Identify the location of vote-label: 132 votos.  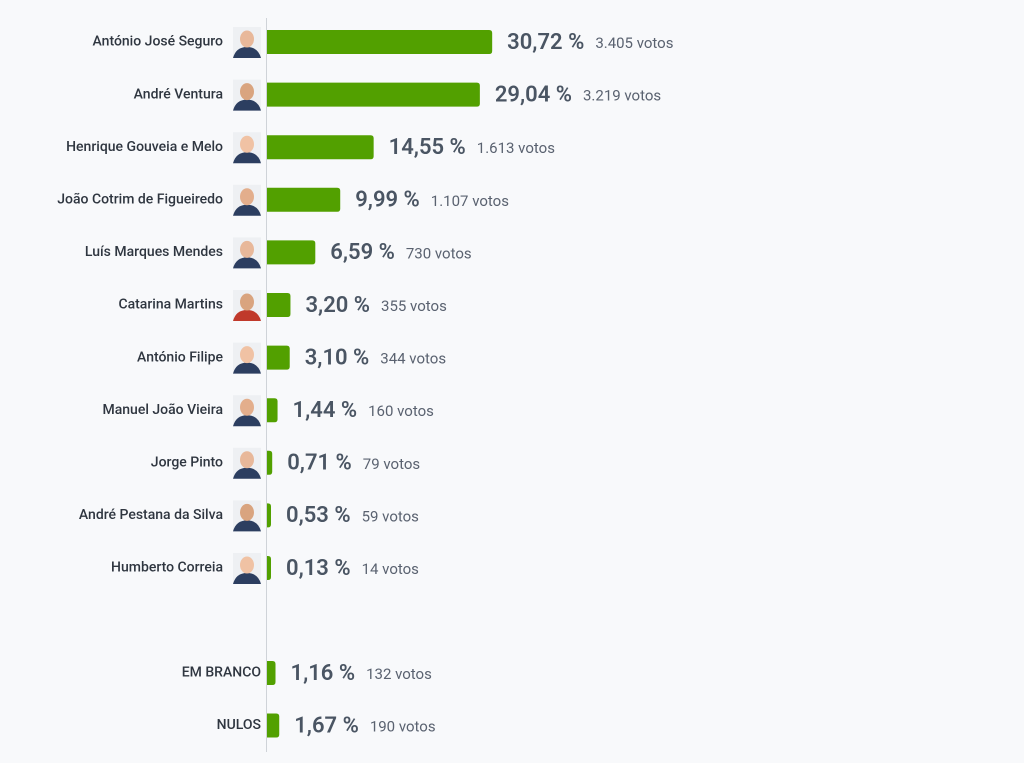
(399, 674).